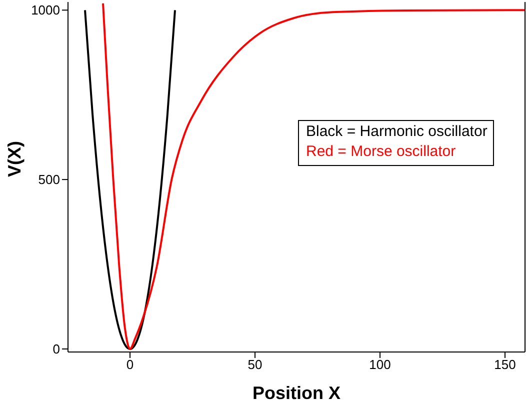 This screenshot has height=403, width=526. Describe the element at coordinates (56, 349) in the screenshot. I see `y-tick-label: 0` at that location.